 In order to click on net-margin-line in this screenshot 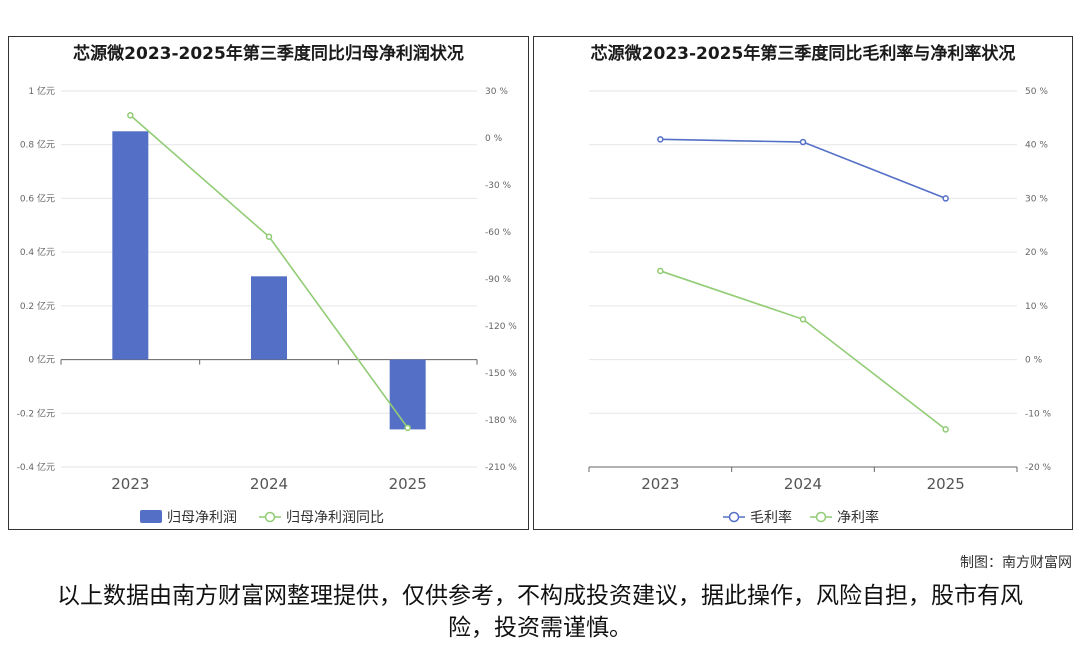, I will do `click(803, 350)`.